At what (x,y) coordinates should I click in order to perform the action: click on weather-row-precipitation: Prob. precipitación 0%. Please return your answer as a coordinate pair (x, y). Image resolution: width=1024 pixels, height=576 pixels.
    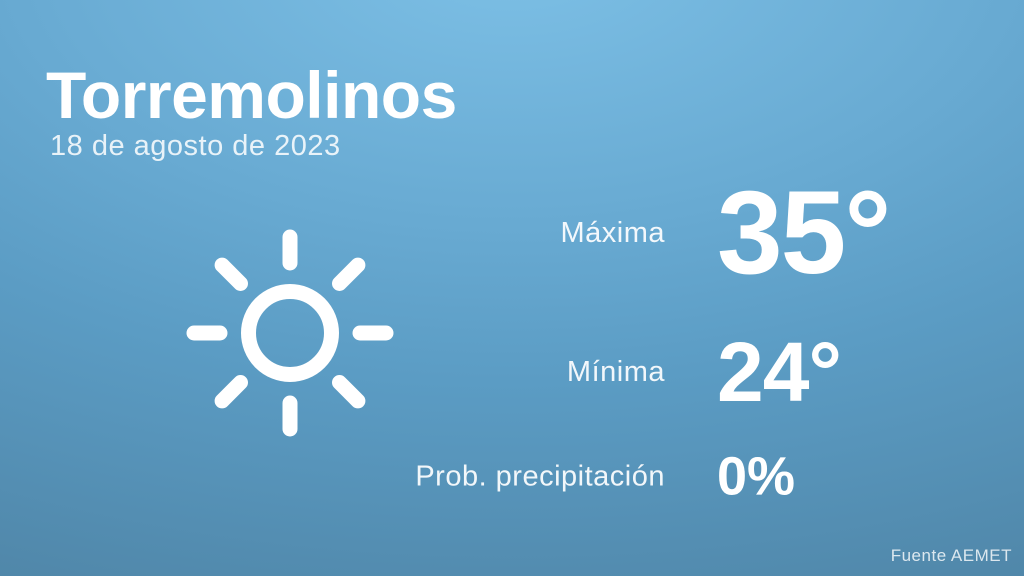
    Looking at the image, I should click on (642, 476).